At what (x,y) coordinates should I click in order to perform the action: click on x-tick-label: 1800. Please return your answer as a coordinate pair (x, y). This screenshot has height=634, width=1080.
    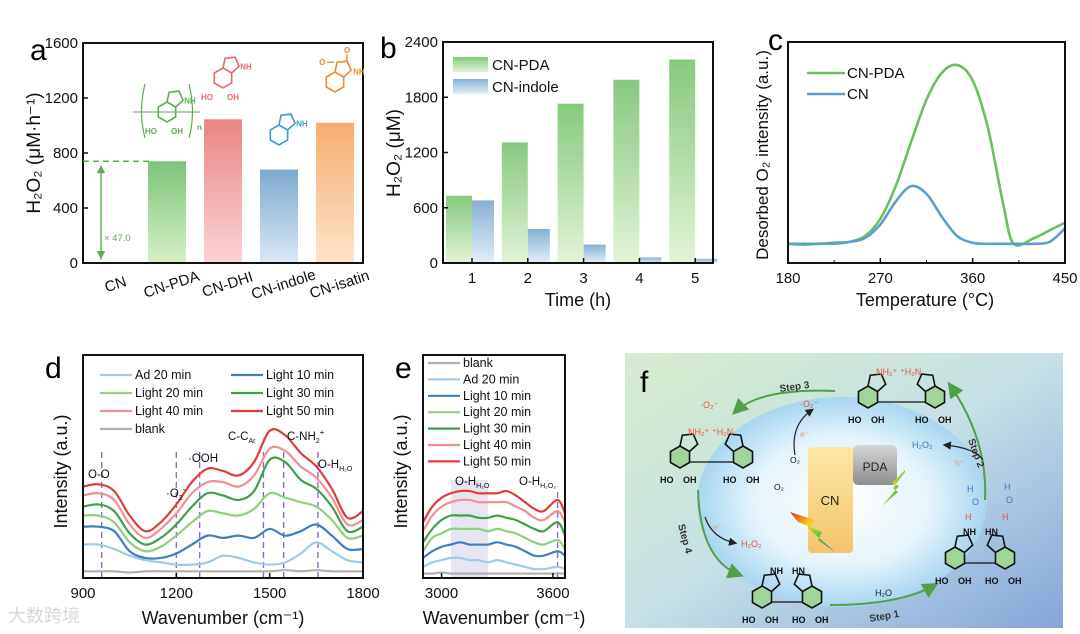
    Looking at the image, I should click on (362, 593).